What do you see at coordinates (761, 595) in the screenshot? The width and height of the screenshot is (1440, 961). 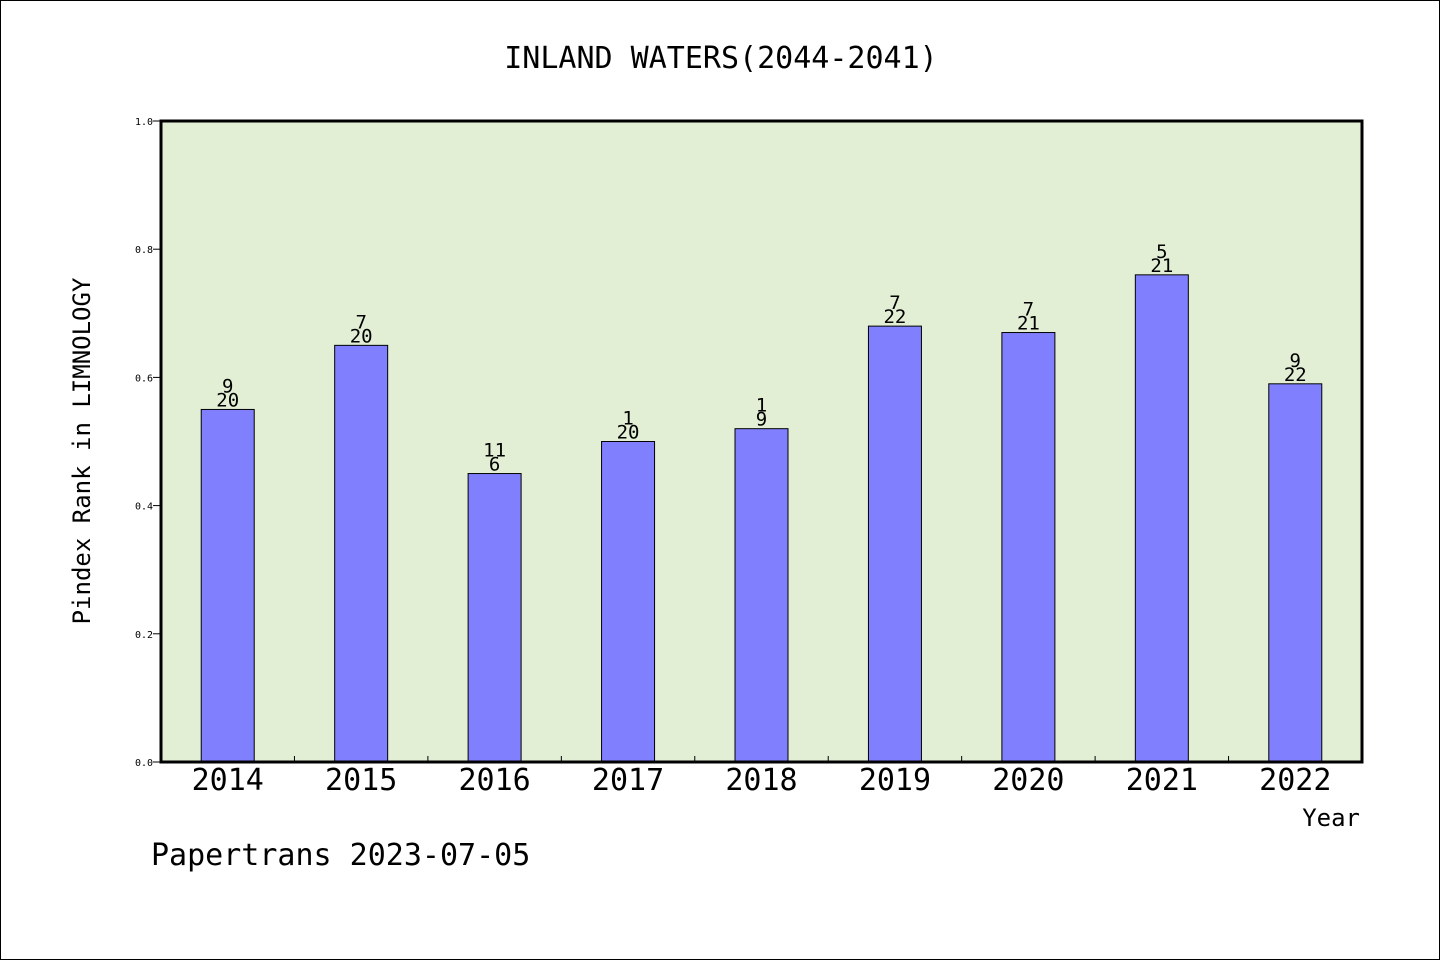 I see `bar-2018` at bounding box center [761, 595].